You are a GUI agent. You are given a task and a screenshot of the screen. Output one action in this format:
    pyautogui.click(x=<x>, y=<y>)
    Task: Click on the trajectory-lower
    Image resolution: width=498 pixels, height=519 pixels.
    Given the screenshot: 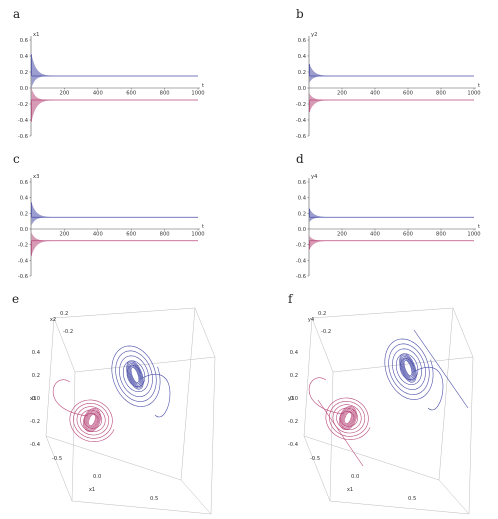 What is the action you would take?
    pyautogui.click(x=92, y=421)
    